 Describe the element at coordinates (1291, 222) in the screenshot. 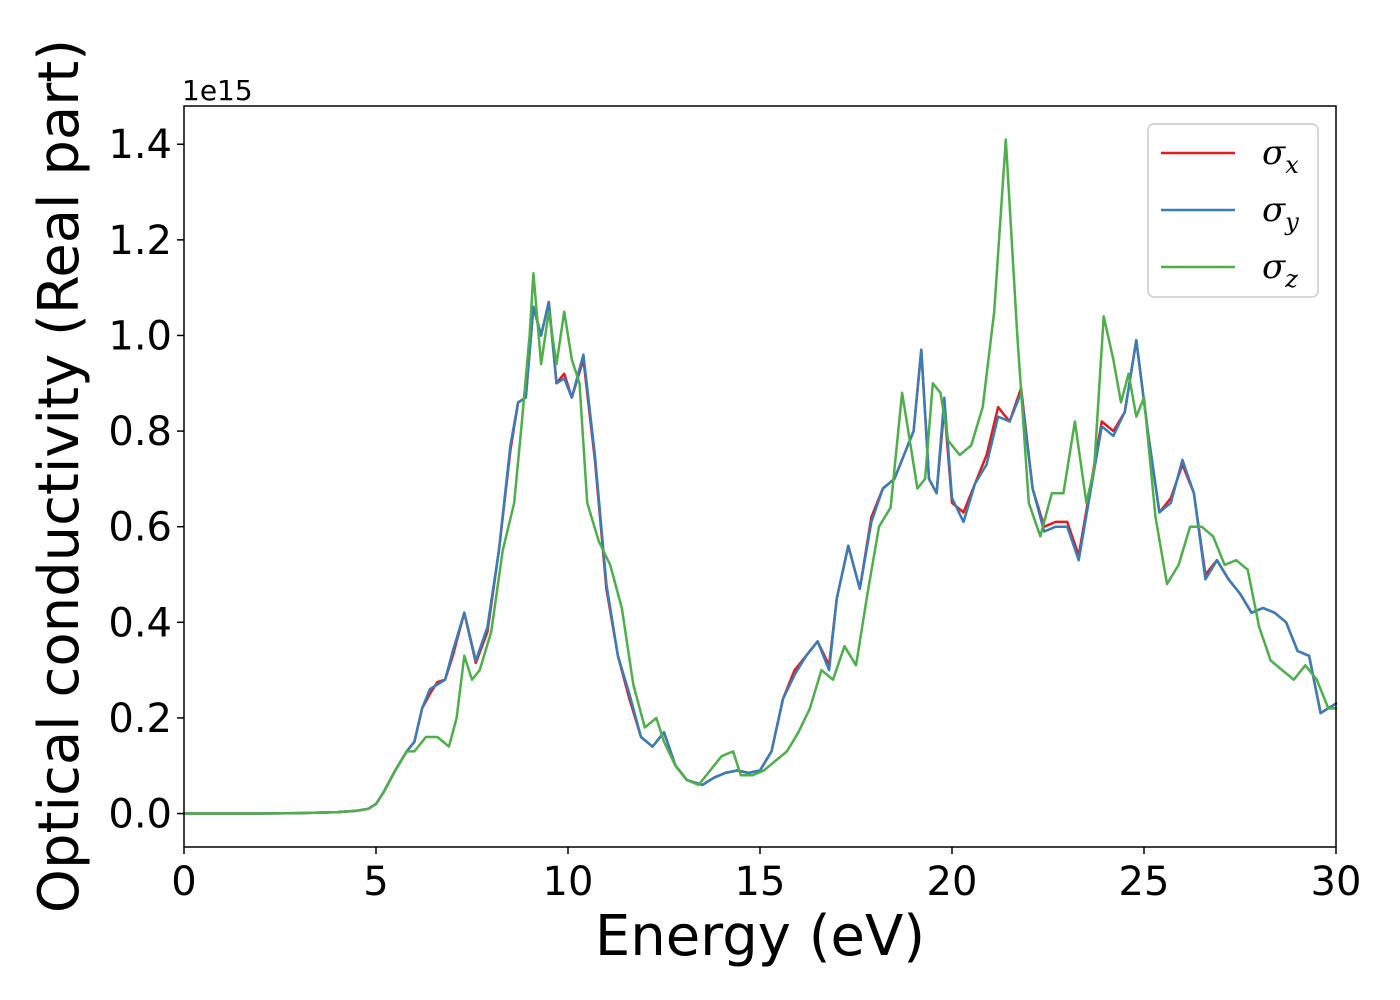

I see `legend-subscript: y` at that location.